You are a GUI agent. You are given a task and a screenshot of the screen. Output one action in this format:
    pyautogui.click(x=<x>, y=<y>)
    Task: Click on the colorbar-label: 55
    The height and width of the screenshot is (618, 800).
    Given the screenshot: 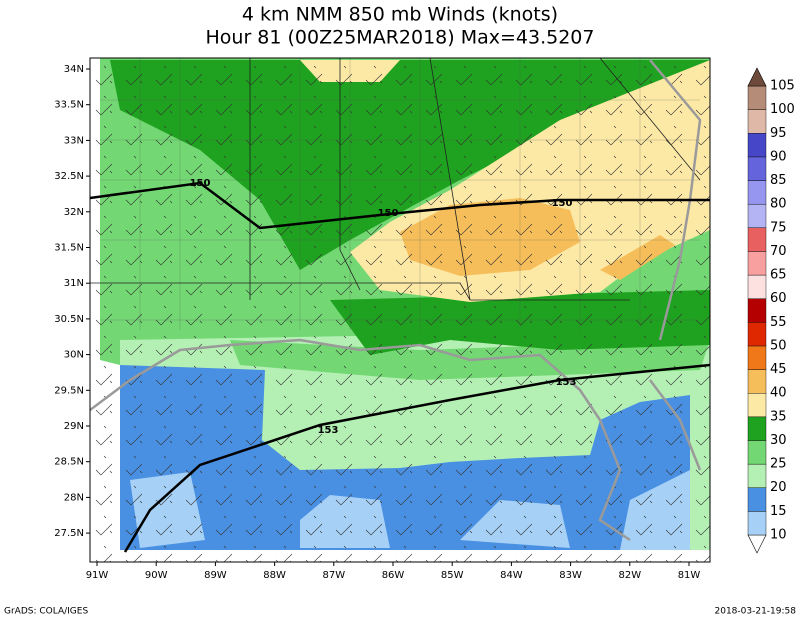 What is the action you would take?
    pyautogui.click(x=778, y=322)
    